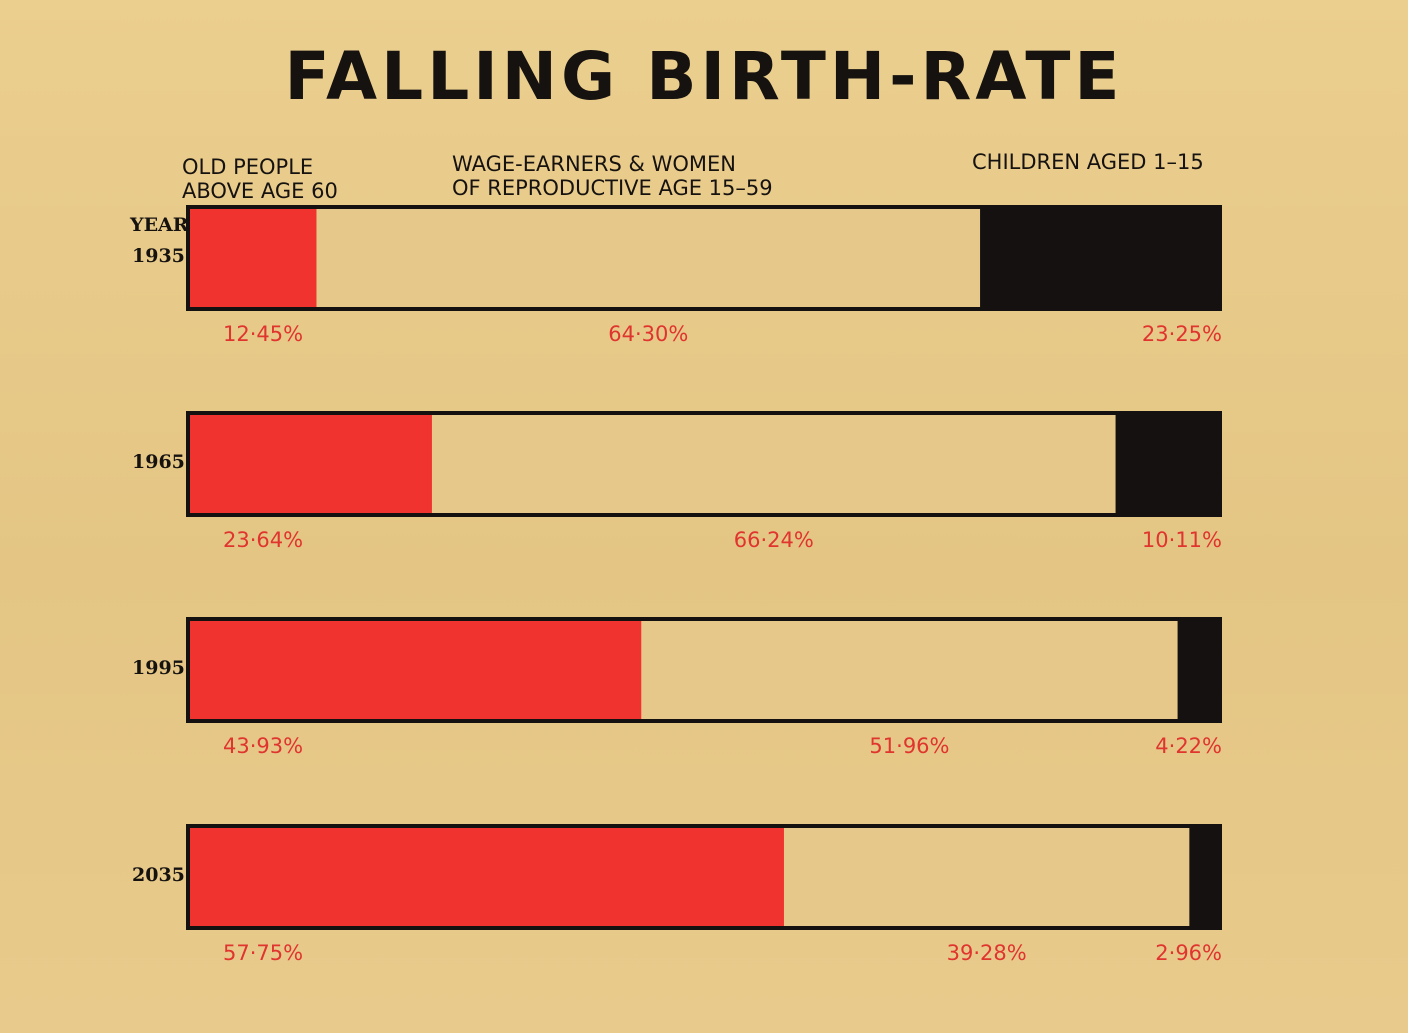  I want to click on bar-outline-1995, so click(704, 670).